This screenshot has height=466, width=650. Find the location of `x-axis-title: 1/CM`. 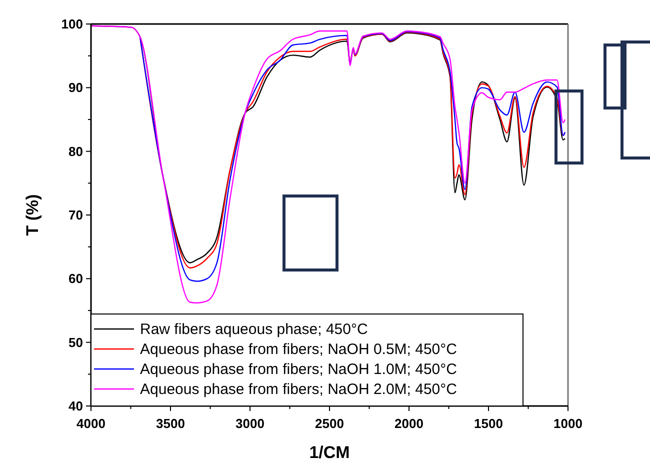

x-axis-title: 1/CM is located at coordinates (329, 452).